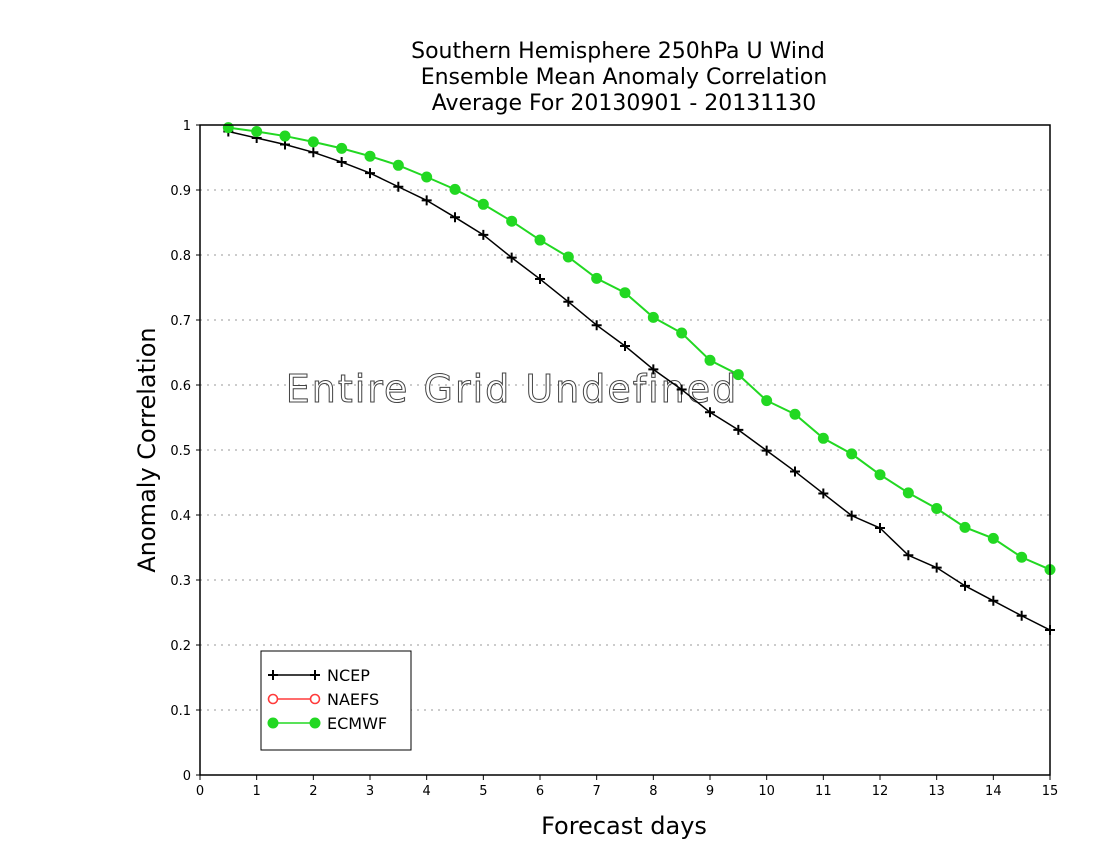  I want to click on x-tick-label: 7, so click(597, 791).